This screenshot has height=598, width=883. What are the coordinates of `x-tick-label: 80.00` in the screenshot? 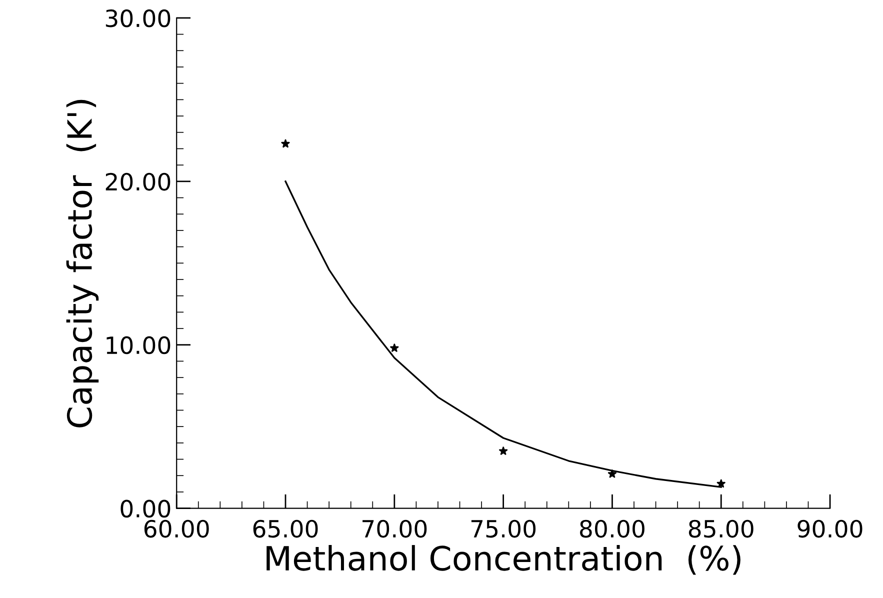 It's located at (612, 529).